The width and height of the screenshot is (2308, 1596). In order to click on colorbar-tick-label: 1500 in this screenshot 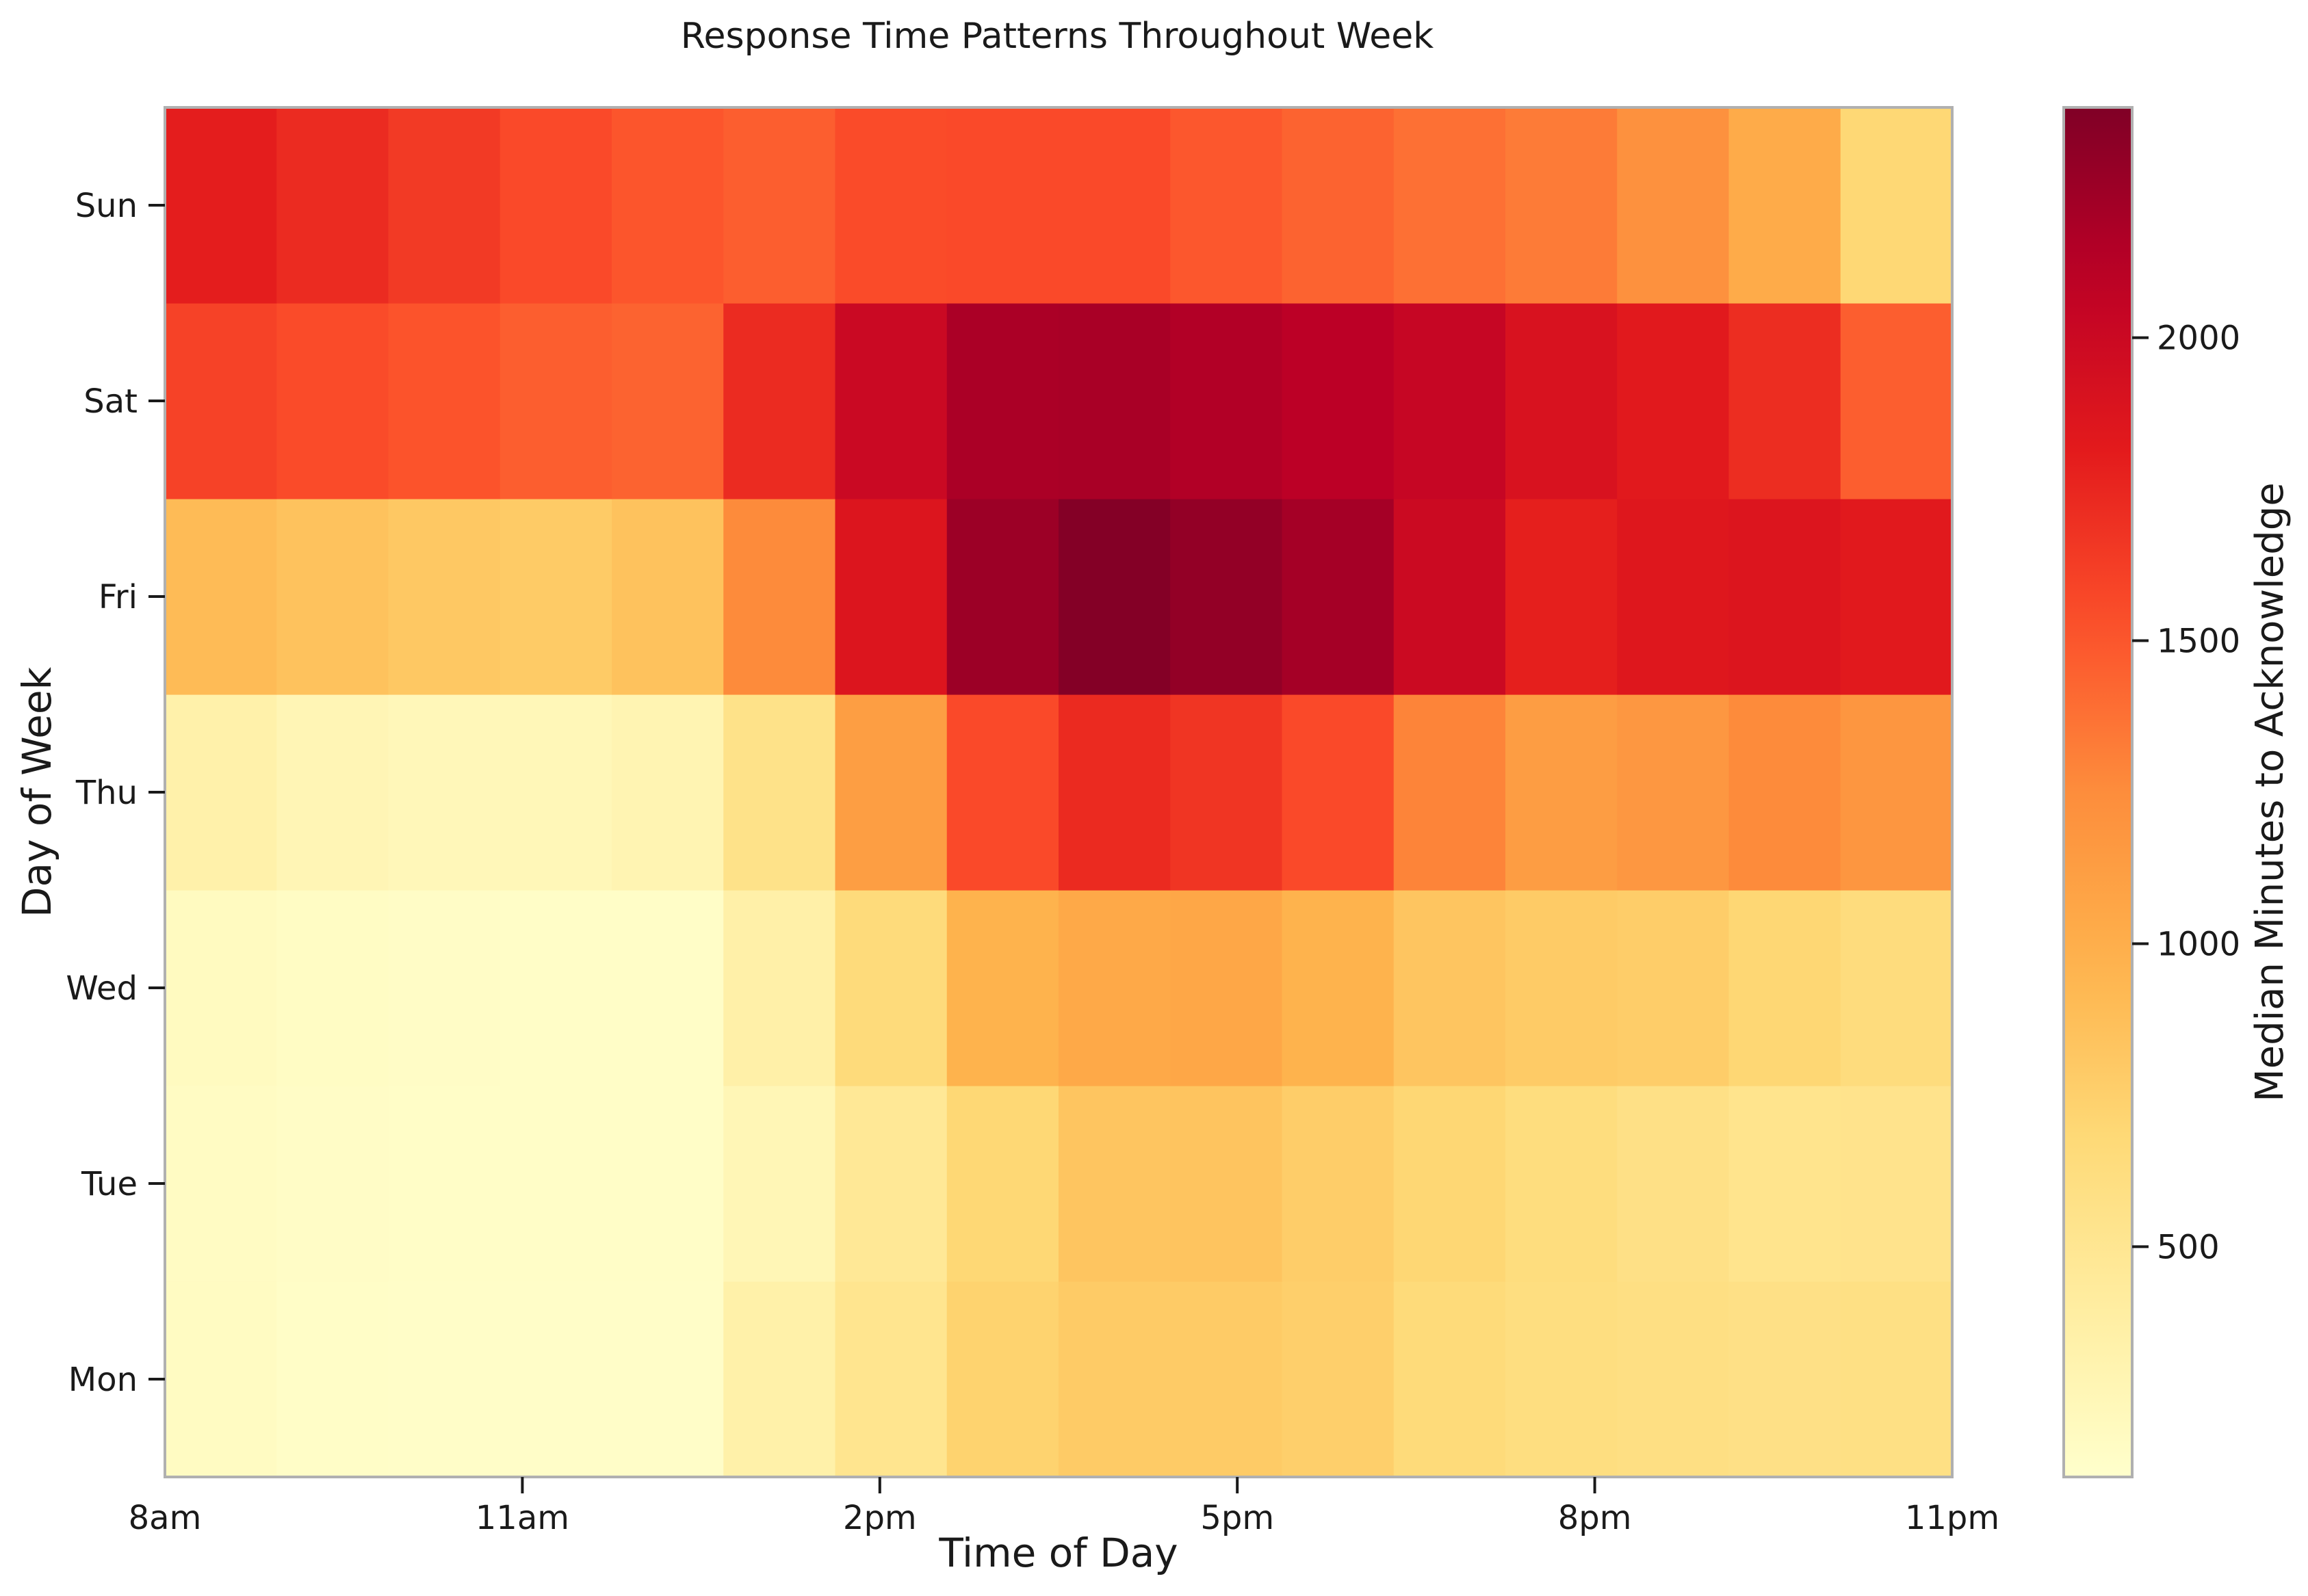, I will do `click(2198, 642)`.